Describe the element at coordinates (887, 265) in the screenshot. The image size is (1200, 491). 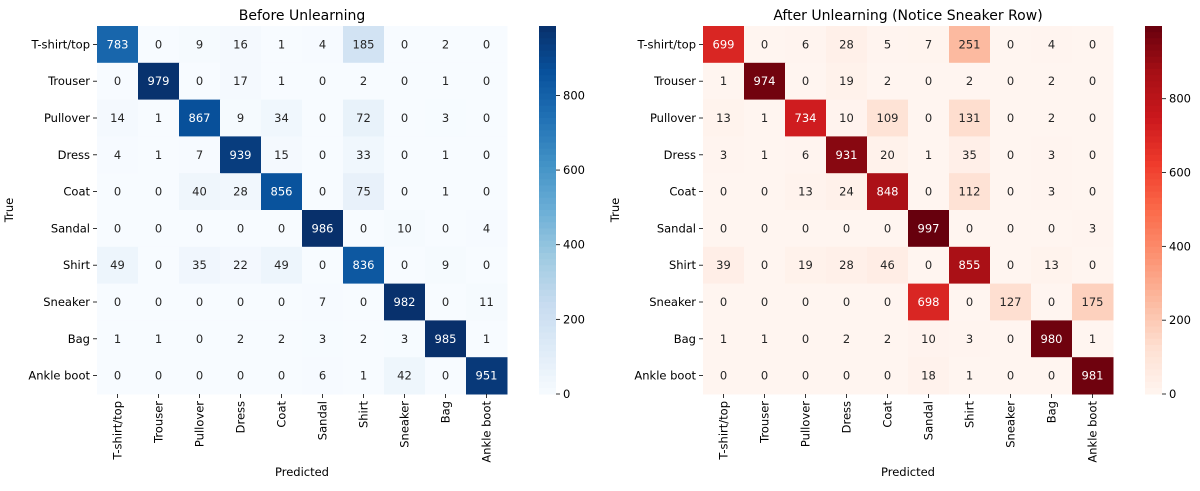
I see `panel-2-cell-label: 46` at that location.